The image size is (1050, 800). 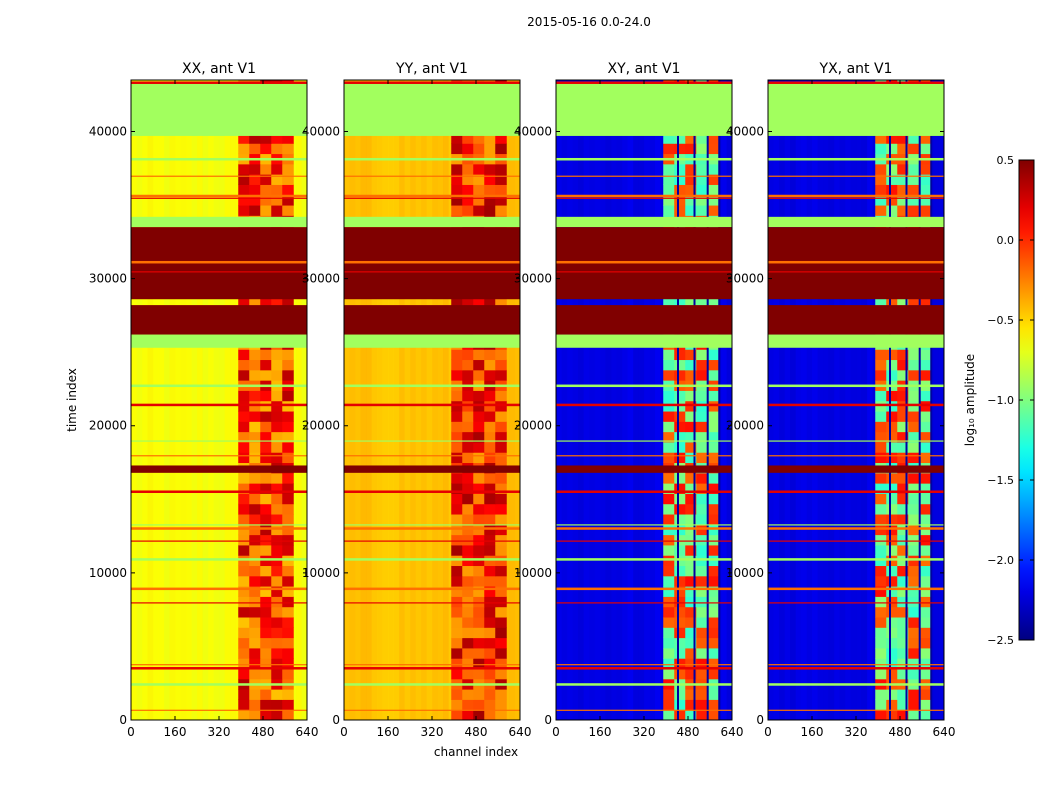 What do you see at coordinates (476, 752) in the screenshot?
I see `x-axis-label: channel index` at bounding box center [476, 752].